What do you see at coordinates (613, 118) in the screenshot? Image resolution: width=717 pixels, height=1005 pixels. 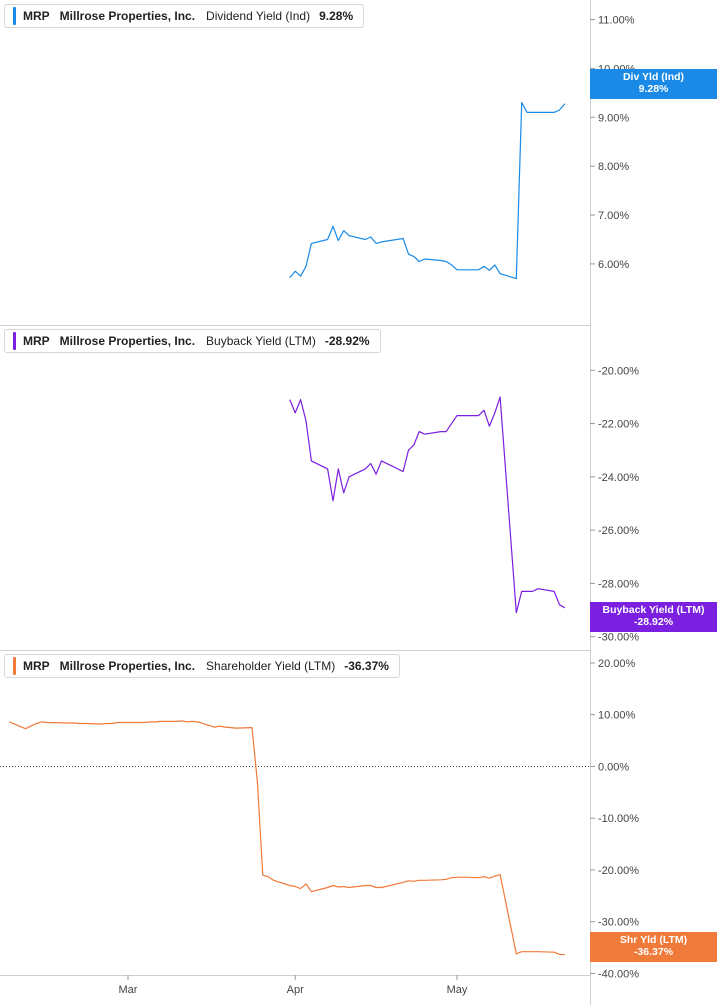 I see `y-tick-label: 9.00%` at bounding box center [613, 118].